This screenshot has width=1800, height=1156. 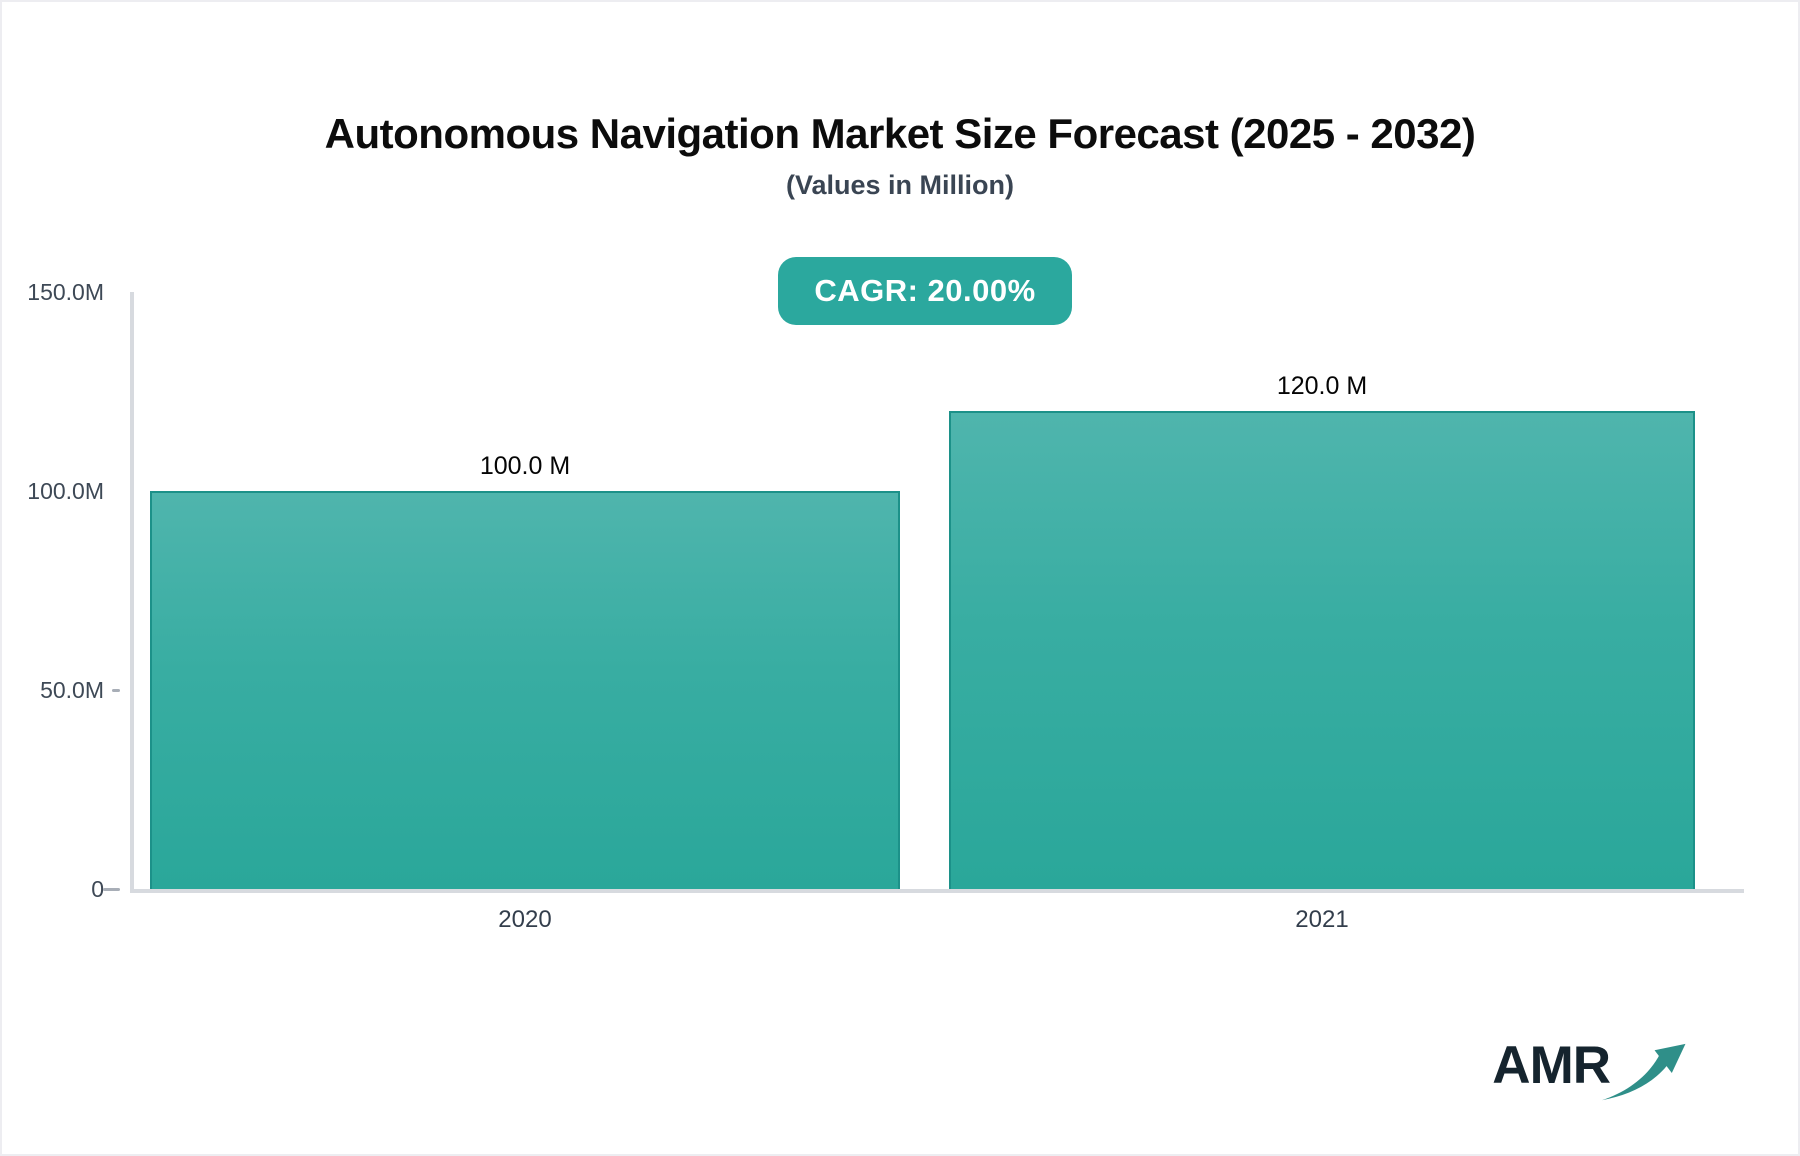 I want to click on chart-subtitle: (Values in Million), so click(x=900, y=185).